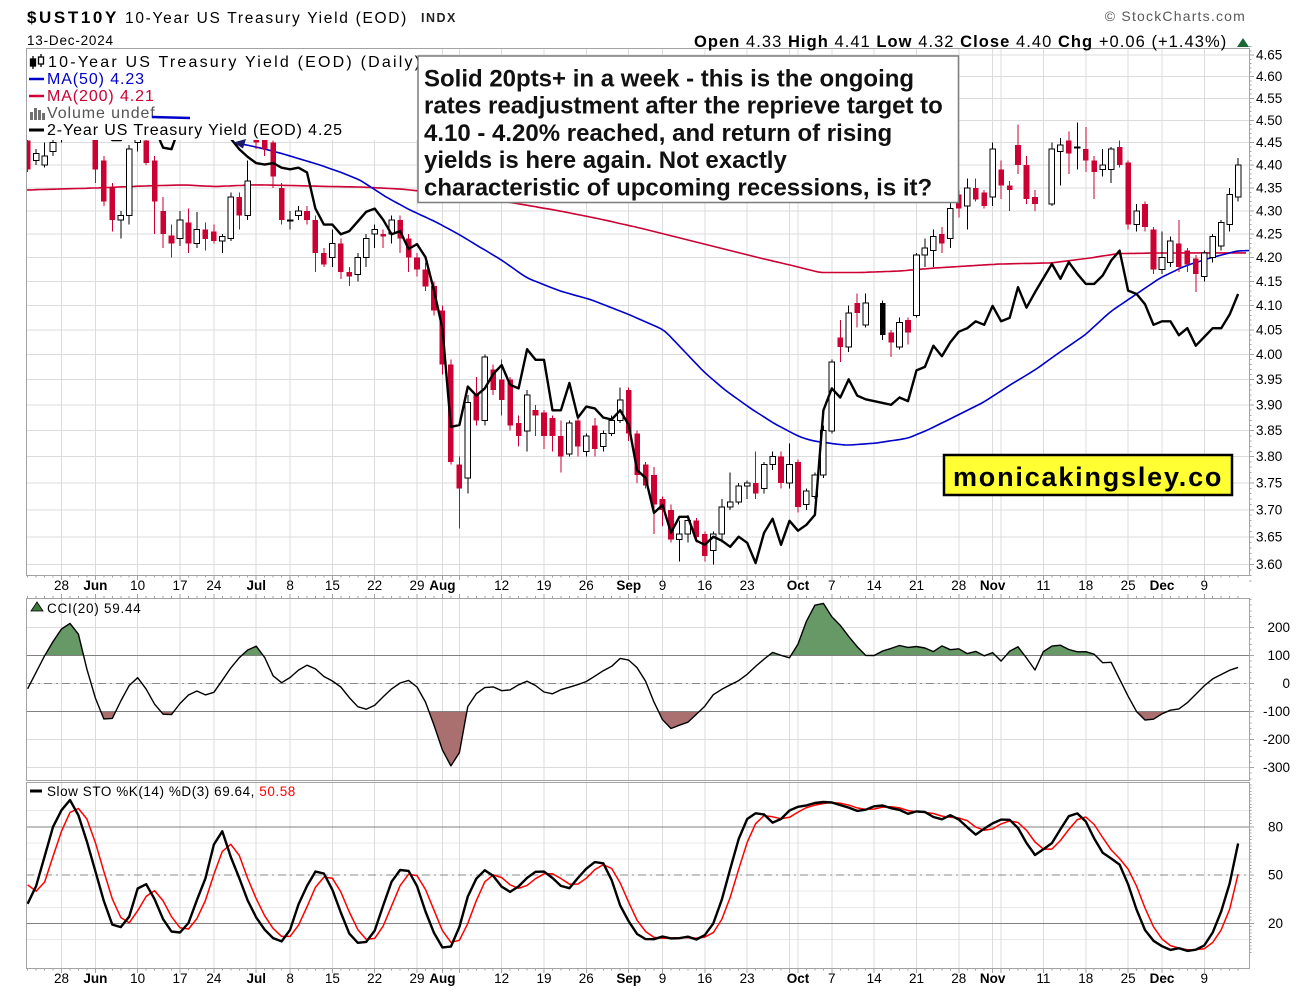 This screenshot has width=1303, height=998. Describe the element at coordinates (235, 62) in the screenshot. I see `svg-text:10-Year US Treasury Yield (EOD: 10-Year US Treasury Yield (EOD) (Daily)` at that location.